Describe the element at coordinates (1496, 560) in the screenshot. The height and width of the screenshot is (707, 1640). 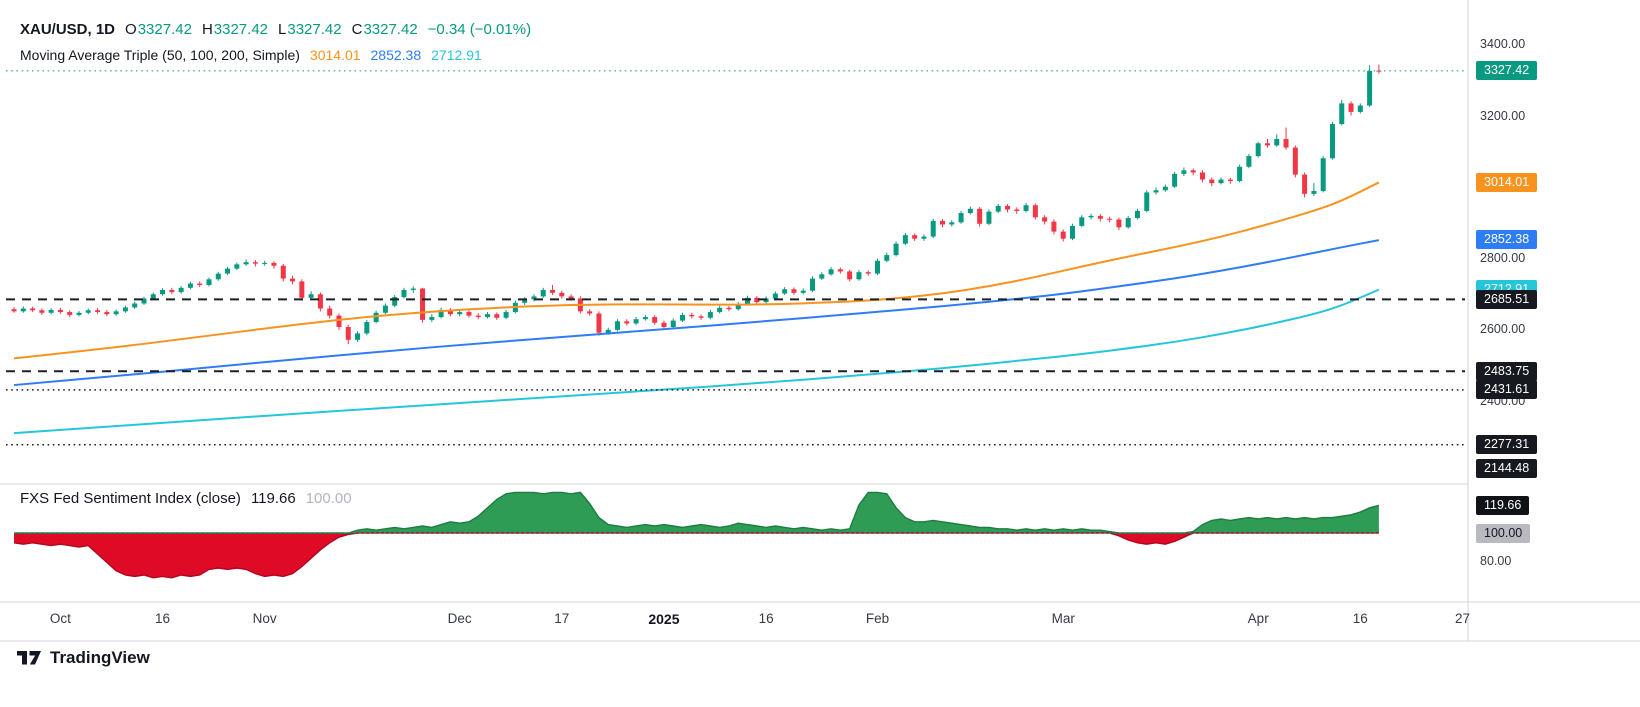
I see `scale-tick-80.00: 80.00` at that location.